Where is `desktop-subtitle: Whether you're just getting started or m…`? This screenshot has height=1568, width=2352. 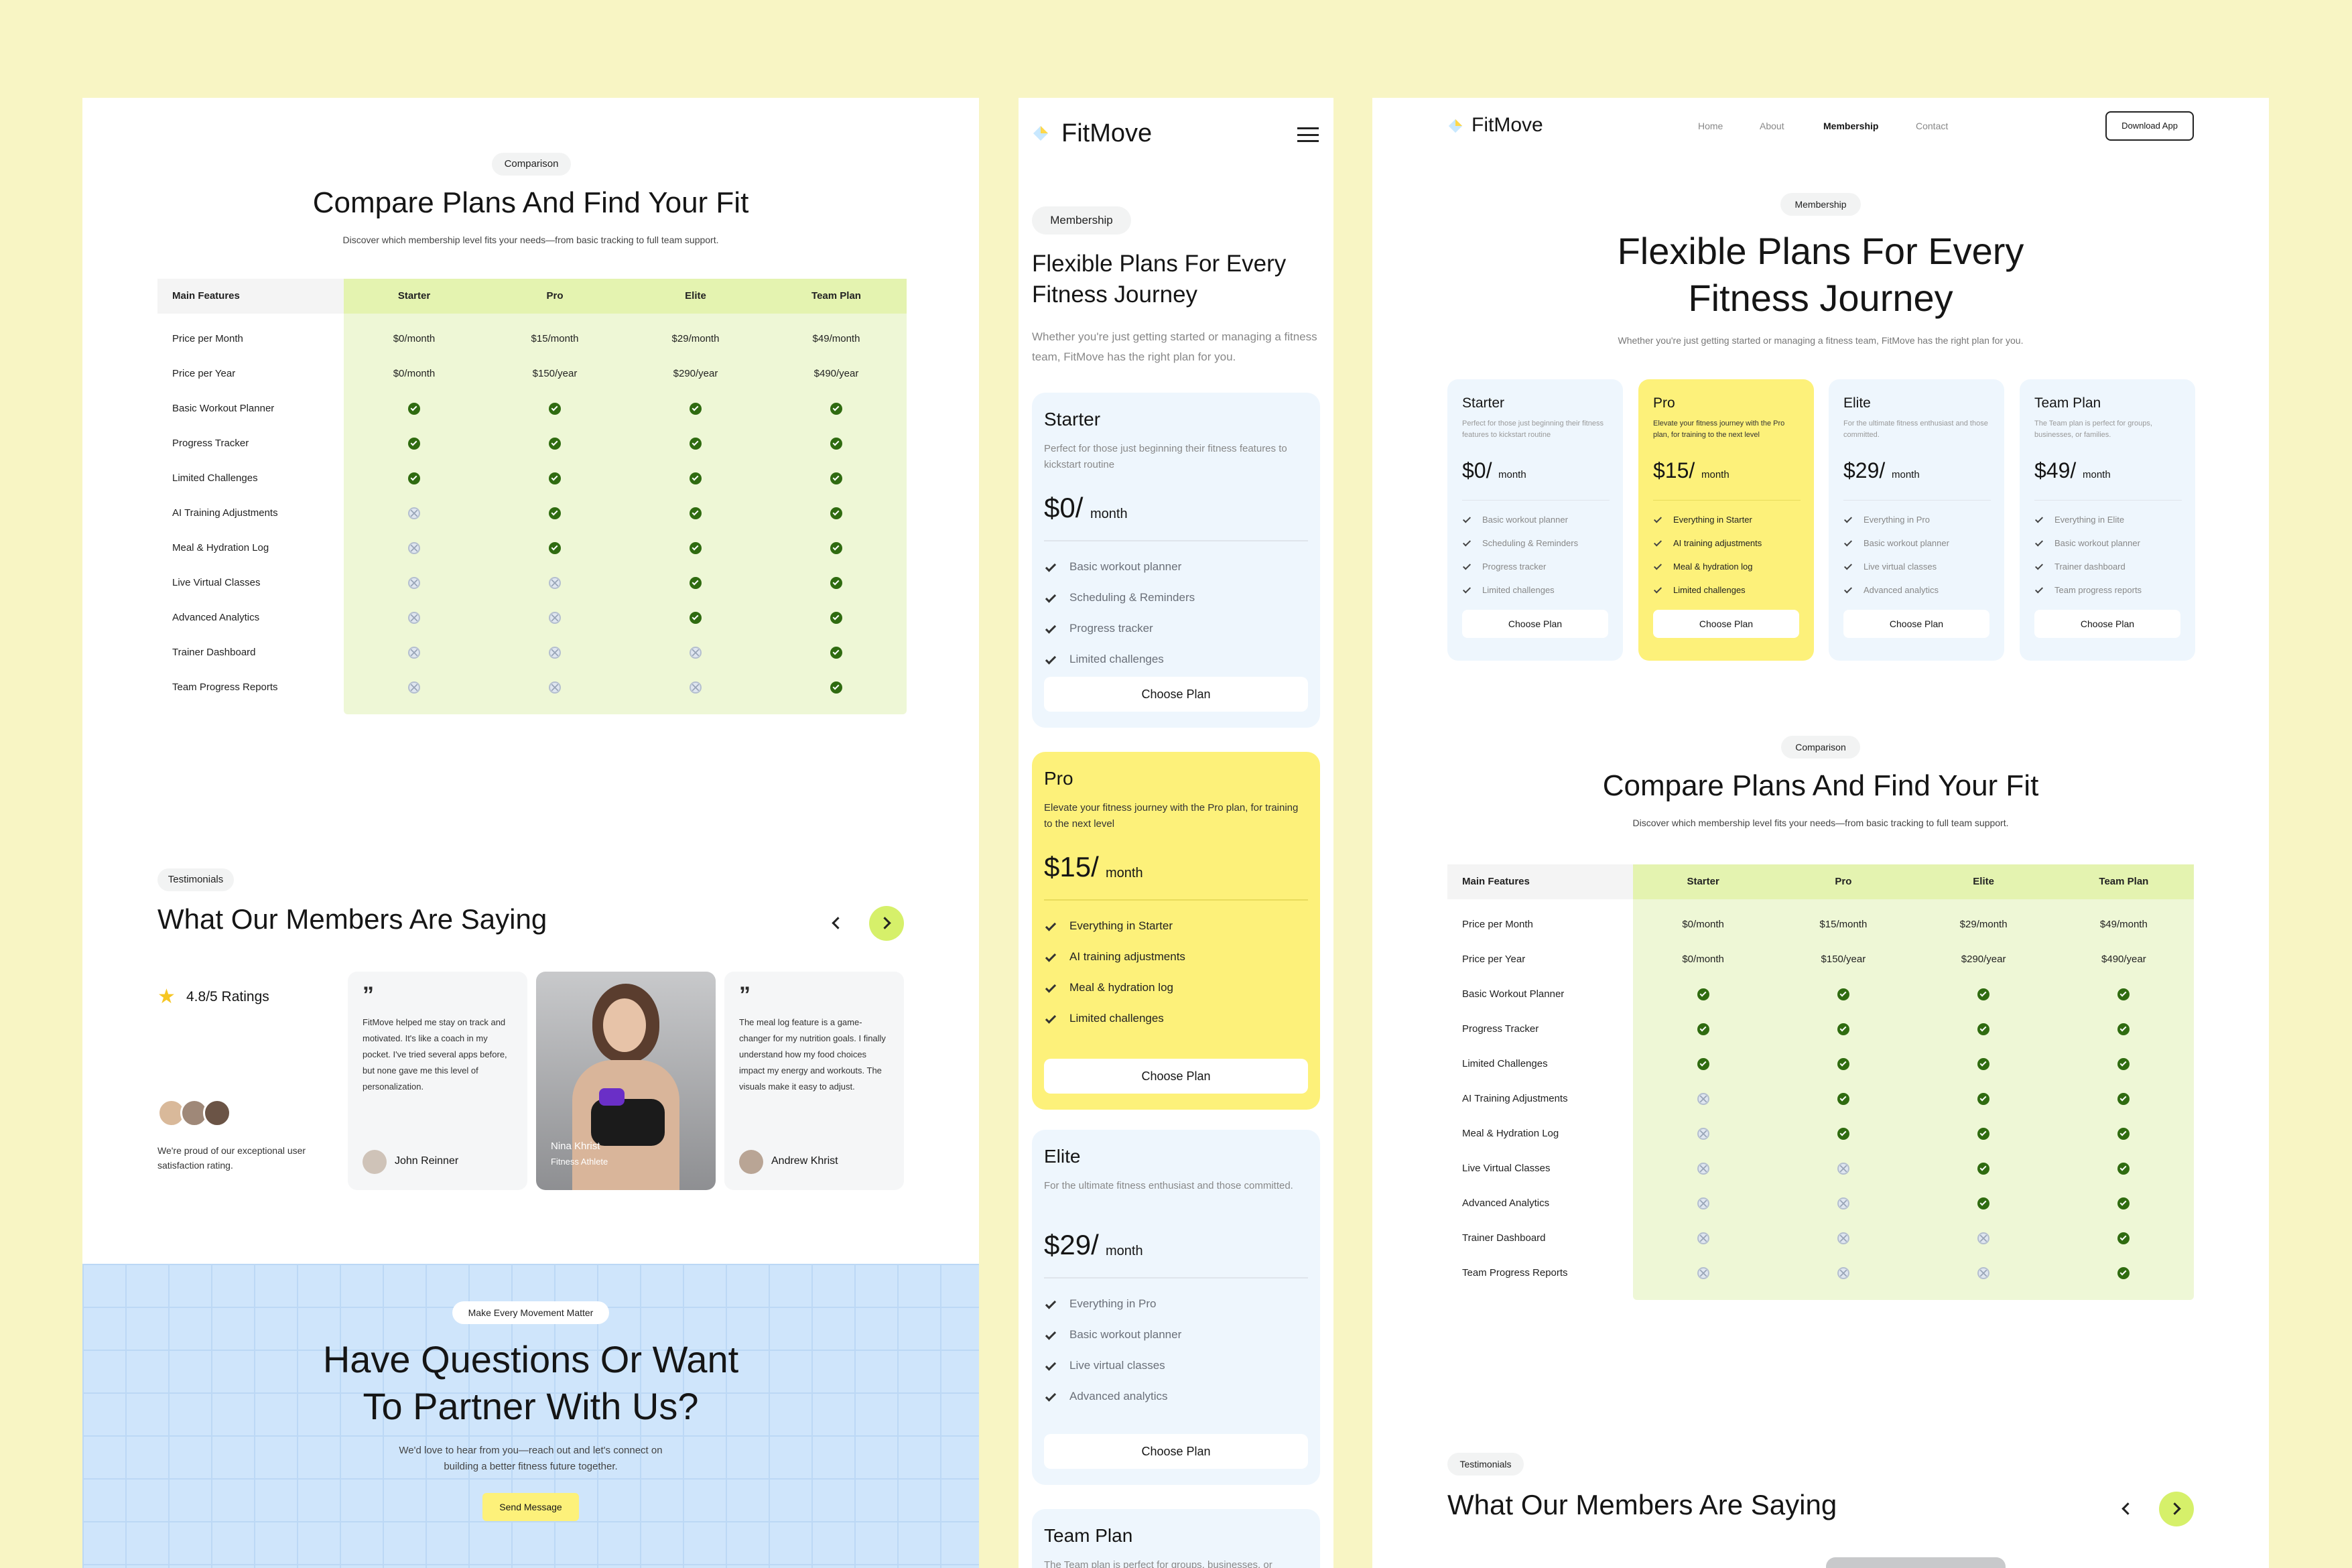
desktop-subtitle: Whether you're just getting started or m… is located at coordinates (1821, 340).